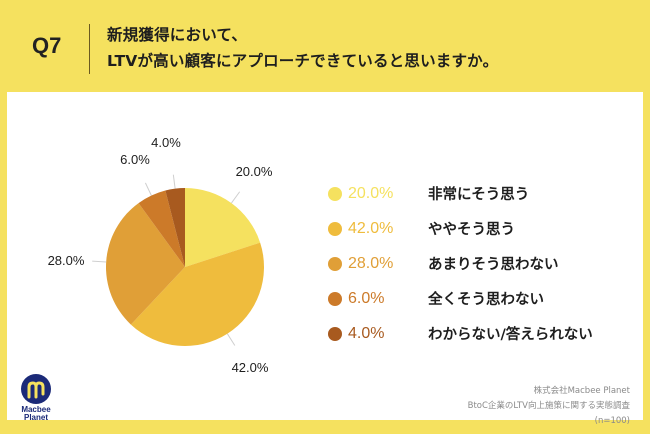 The width and height of the screenshot is (650, 434). I want to click on legend-percentage: 4.0%, so click(366, 333).